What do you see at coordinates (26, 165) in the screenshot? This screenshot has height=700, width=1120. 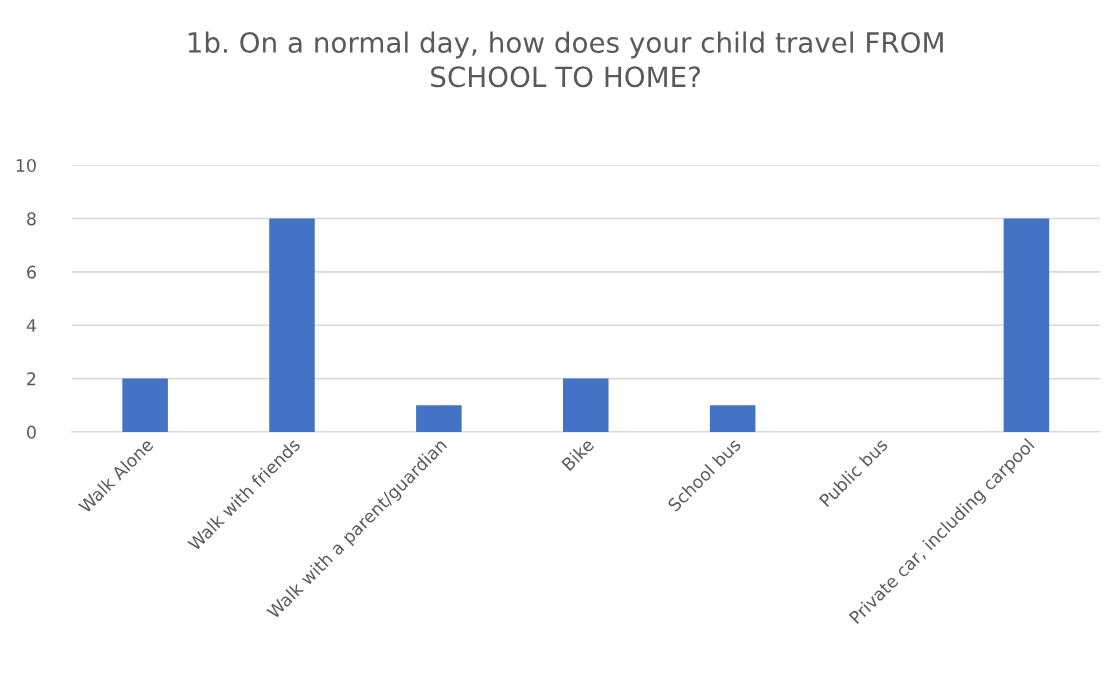 I see `y-tick-label: 10` at bounding box center [26, 165].